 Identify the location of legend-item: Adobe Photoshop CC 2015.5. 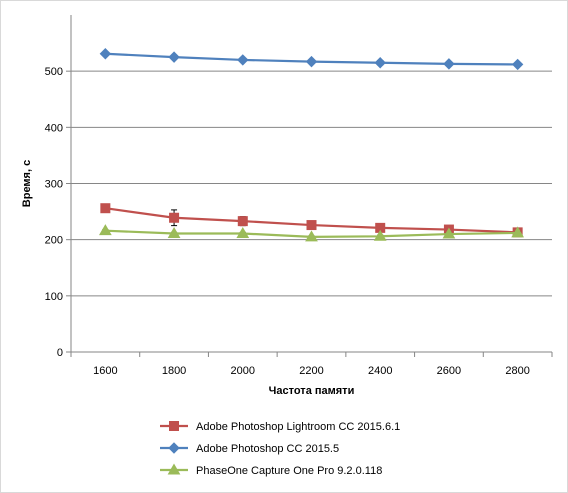
(249, 448).